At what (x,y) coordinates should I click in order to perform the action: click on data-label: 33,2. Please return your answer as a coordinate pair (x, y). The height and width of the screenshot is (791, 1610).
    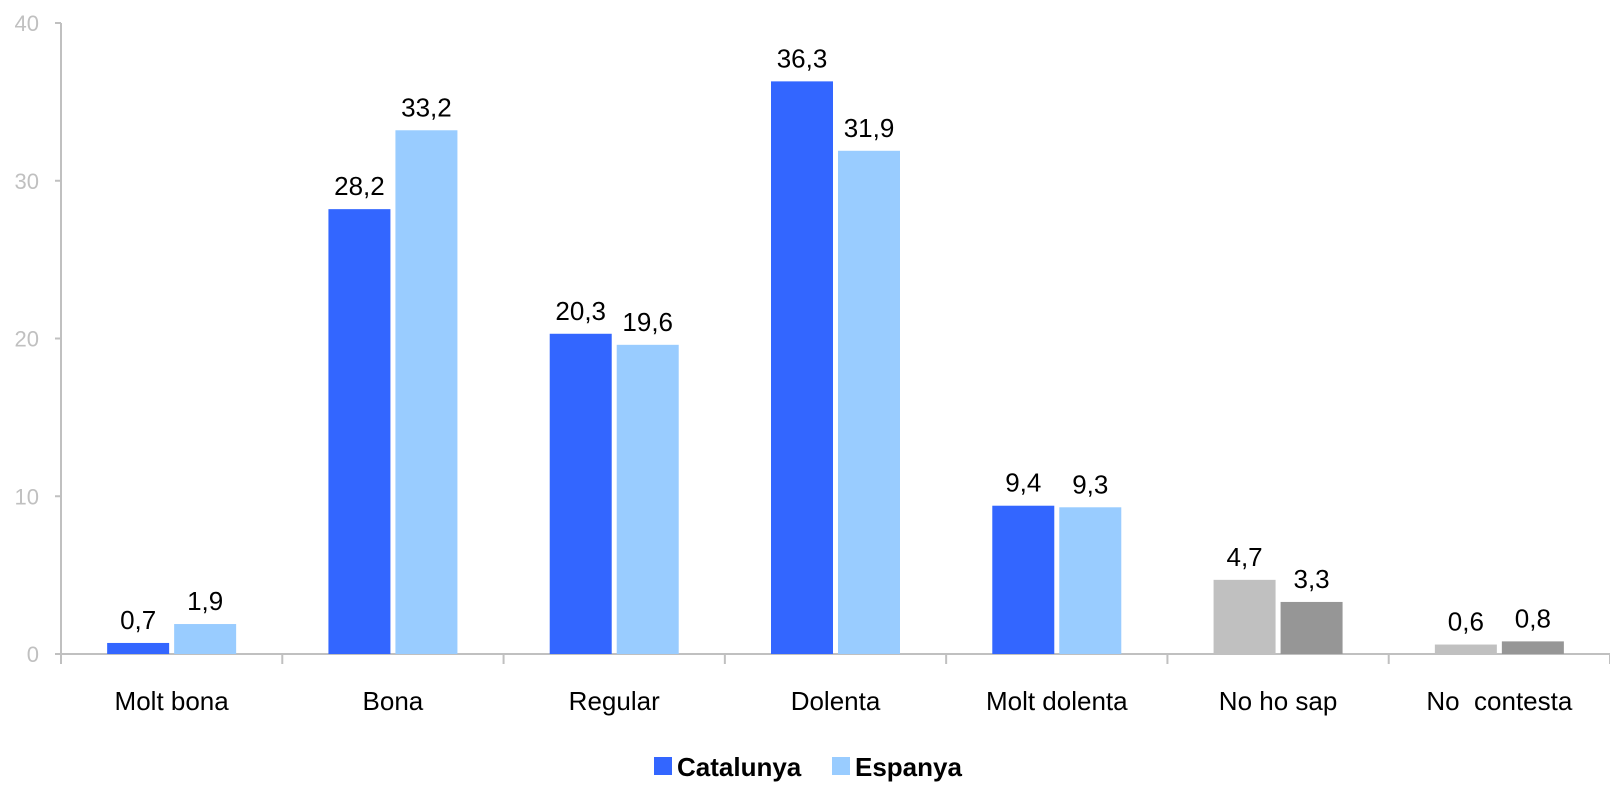
    Looking at the image, I should click on (426, 107).